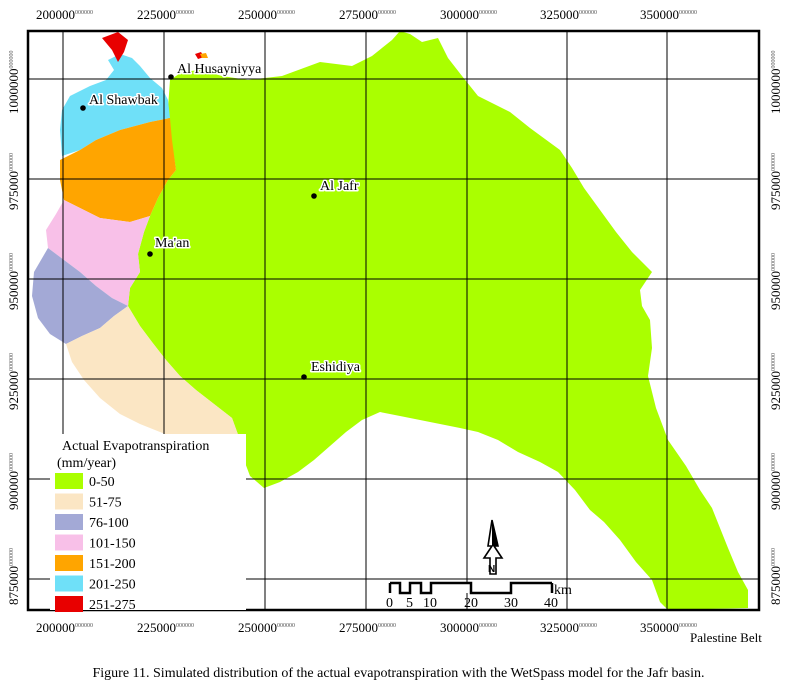 Image resolution: width=797 pixels, height=688 pixels. Describe the element at coordinates (112, 585) in the screenshot. I see `legend-label-5: 201-250` at that location.